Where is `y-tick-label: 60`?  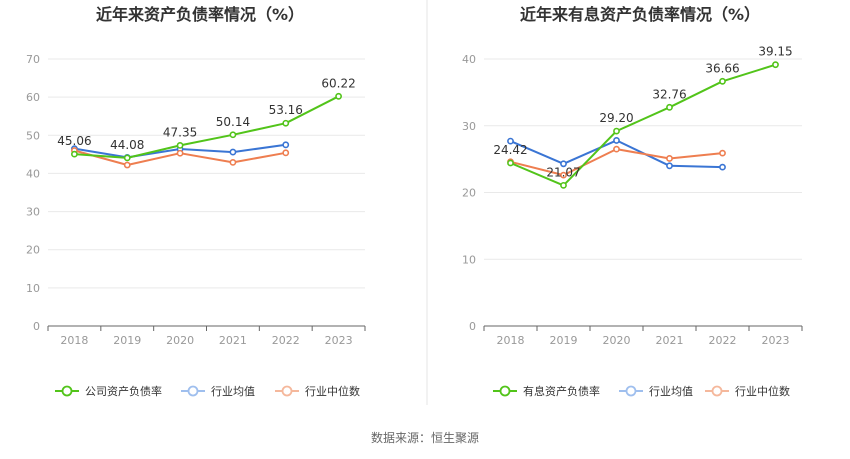 y-tick-label: 60 is located at coordinates (33, 97).